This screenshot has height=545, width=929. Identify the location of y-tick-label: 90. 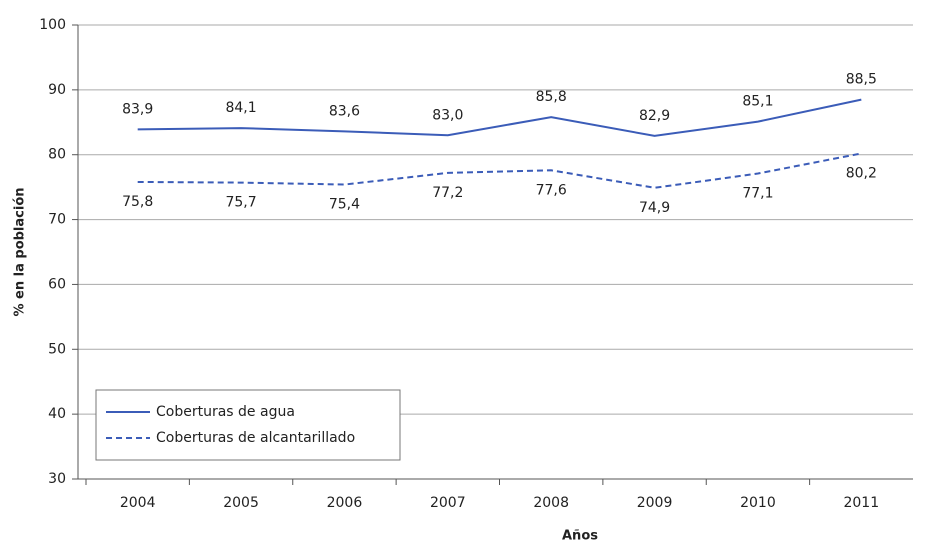
(57, 90).